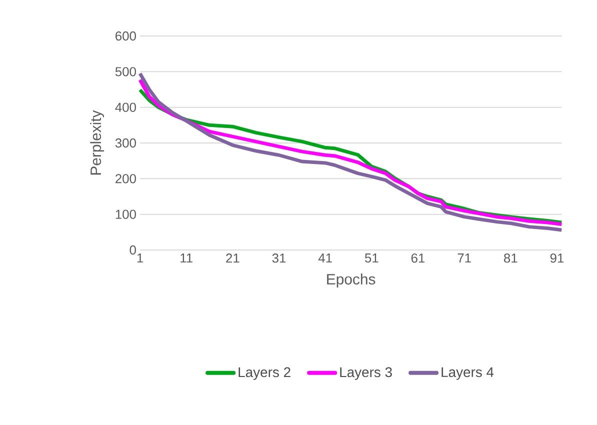 The image size is (597, 425). Describe the element at coordinates (233, 258) in the screenshot. I see `x-tick-label: 21` at that location.